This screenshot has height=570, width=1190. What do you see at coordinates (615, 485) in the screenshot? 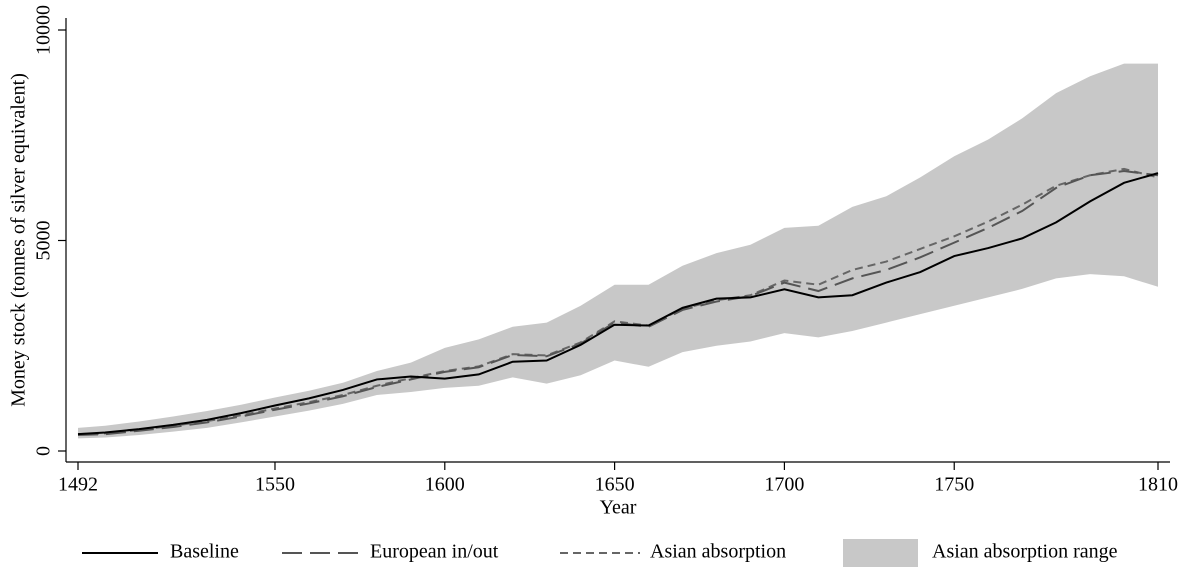
I see `x-tick-label: 1650` at bounding box center [615, 485].